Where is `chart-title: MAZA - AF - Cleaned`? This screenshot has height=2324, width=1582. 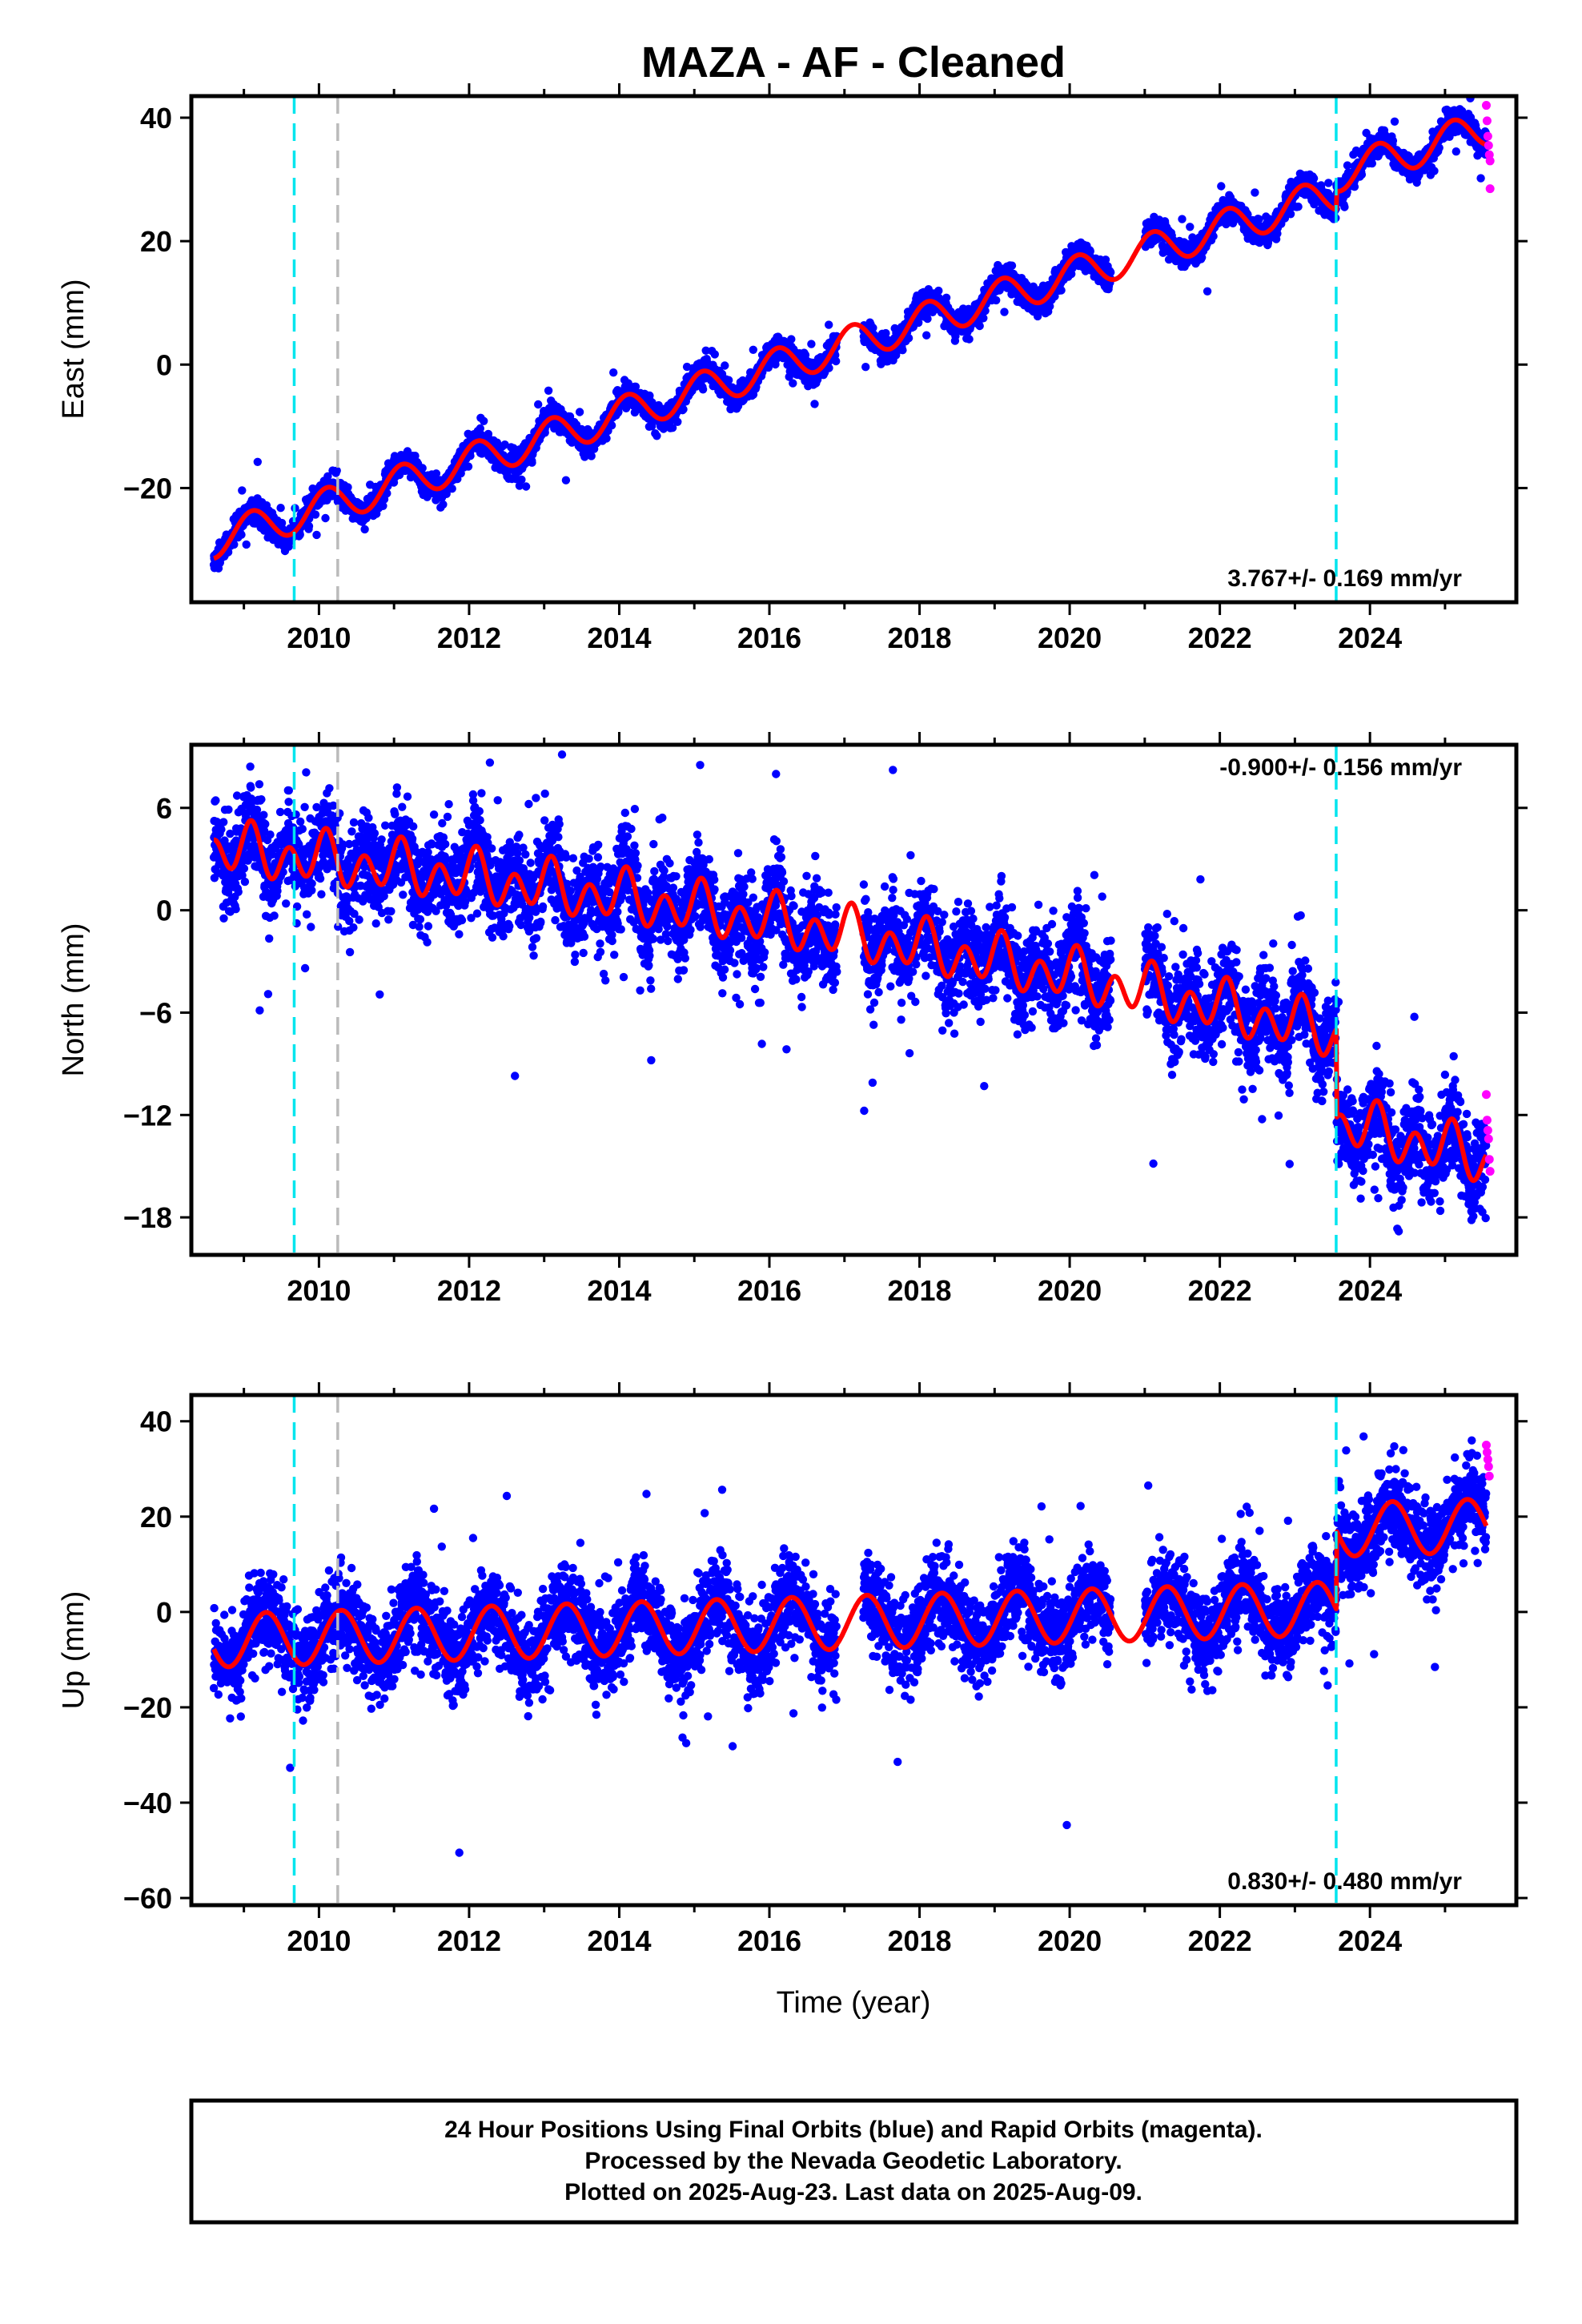
chart-title: MAZA - AF - Cleaned is located at coordinates (853, 62).